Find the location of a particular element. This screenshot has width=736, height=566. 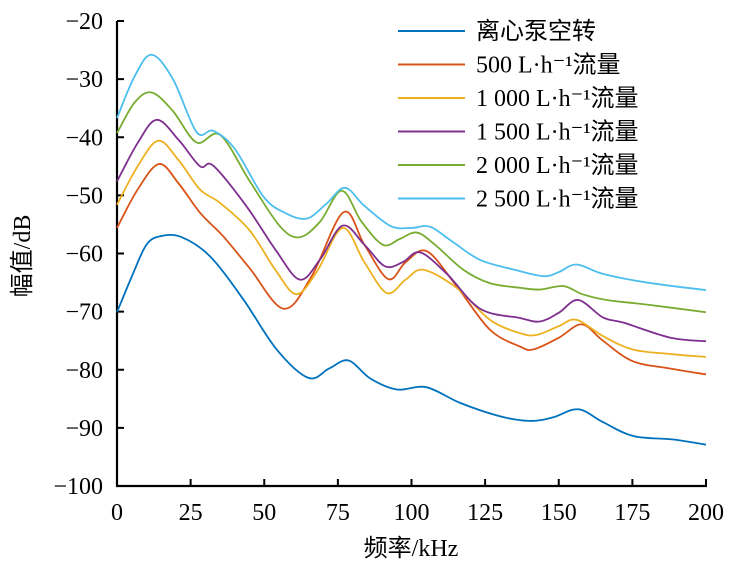

y-tick-label: −40 is located at coordinates (84, 138).